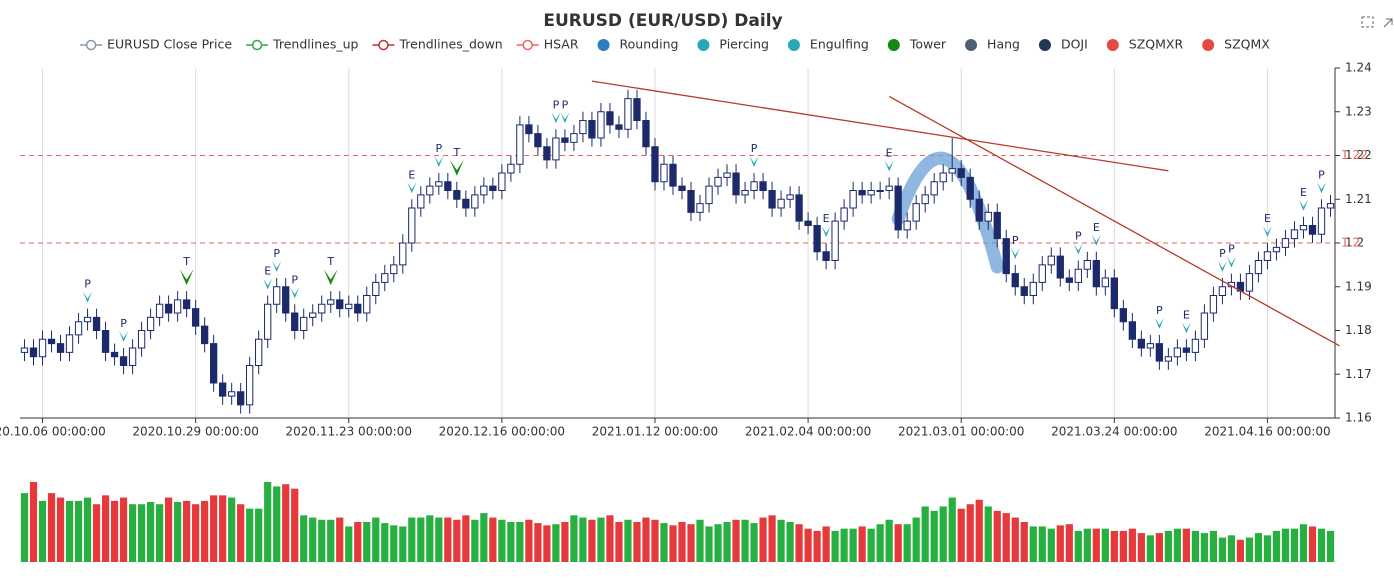 Image resolution: width=1394 pixels, height=583 pixels. Describe the element at coordinates (1358, 68) in the screenshot. I see `y-tick-label: 1.24` at that location.